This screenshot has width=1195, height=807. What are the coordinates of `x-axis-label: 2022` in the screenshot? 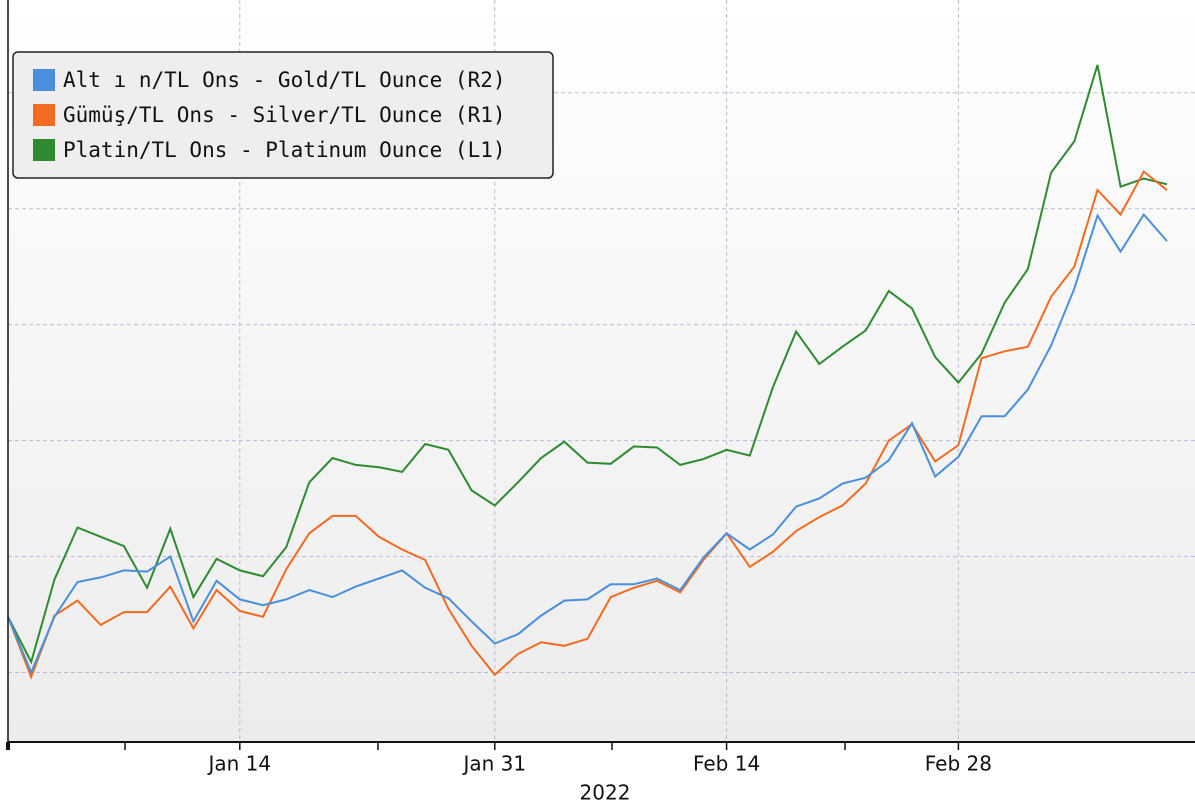 It's located at (605, 793).